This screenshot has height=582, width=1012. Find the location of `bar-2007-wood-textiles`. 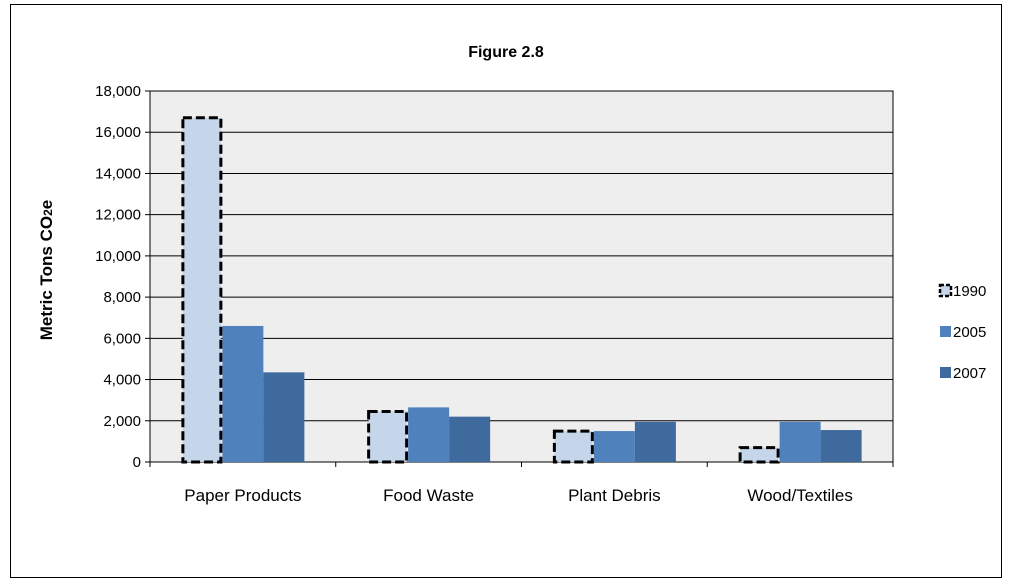

bar-2007-wood-textiles is located at coordinates (841, 446).